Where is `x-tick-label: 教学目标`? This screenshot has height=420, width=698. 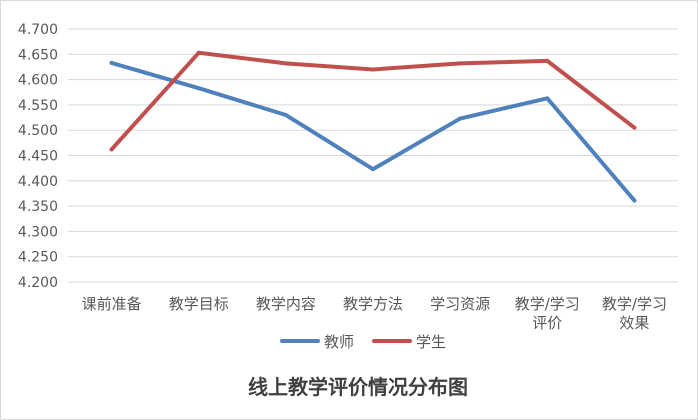 x-tick-label: 教学目标 is located at coordinates (199, 304).